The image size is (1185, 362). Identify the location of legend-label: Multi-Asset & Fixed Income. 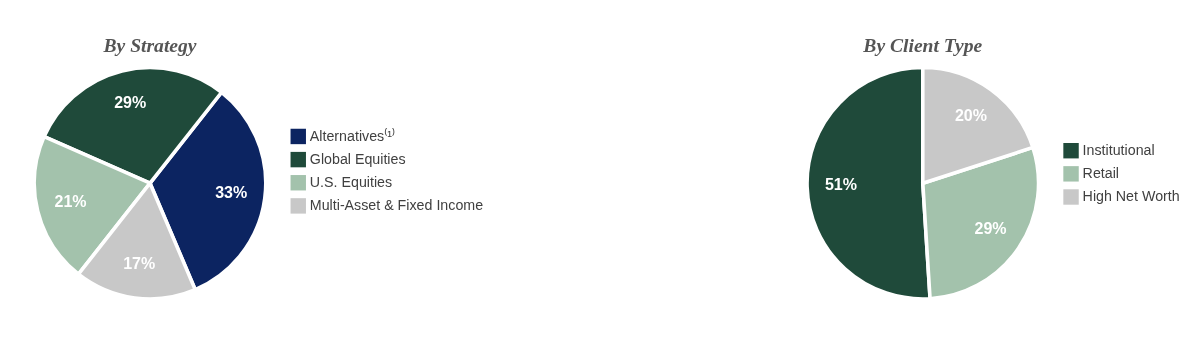
(396, 205).